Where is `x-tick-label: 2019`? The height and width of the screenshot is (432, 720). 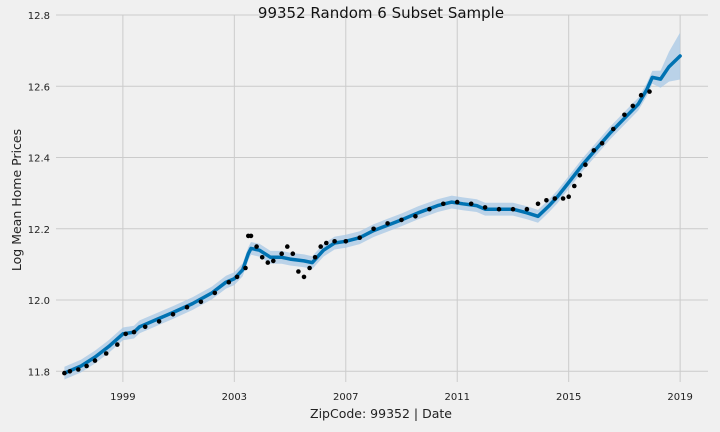
x-tick-label: 2019 is located at coordinates (679, 397).